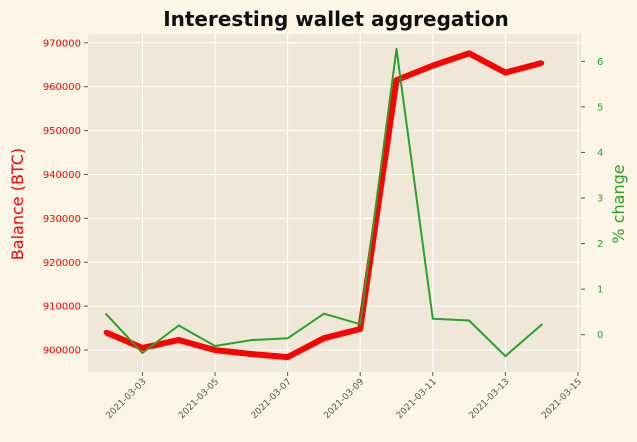 The width and height of the screenshot is (637, 442). What do you see at coordinates (17, 204) in the screenshot?
I see `y-axis-left-label: Balance (BTC)` at bounding box center [17, 204].